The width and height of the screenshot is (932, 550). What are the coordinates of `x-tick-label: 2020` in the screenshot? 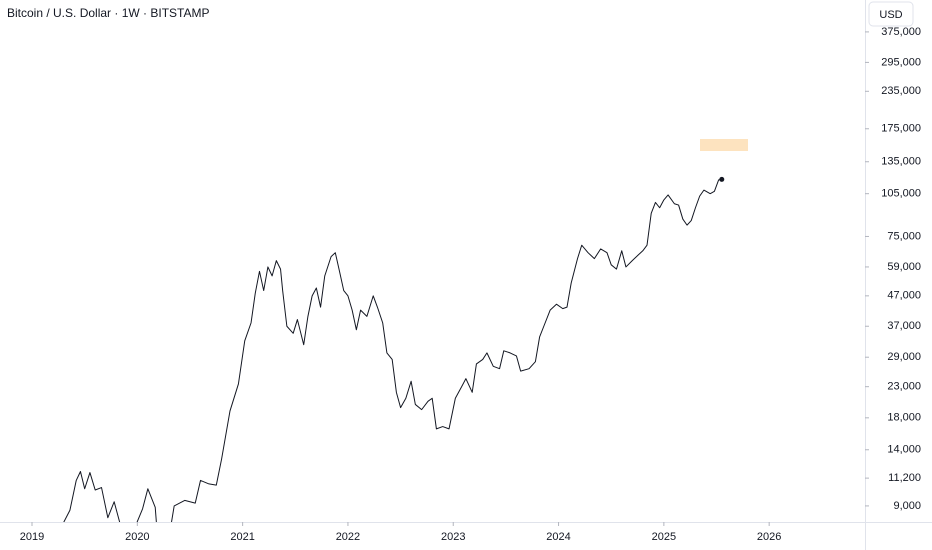 It's located at (137, 537).